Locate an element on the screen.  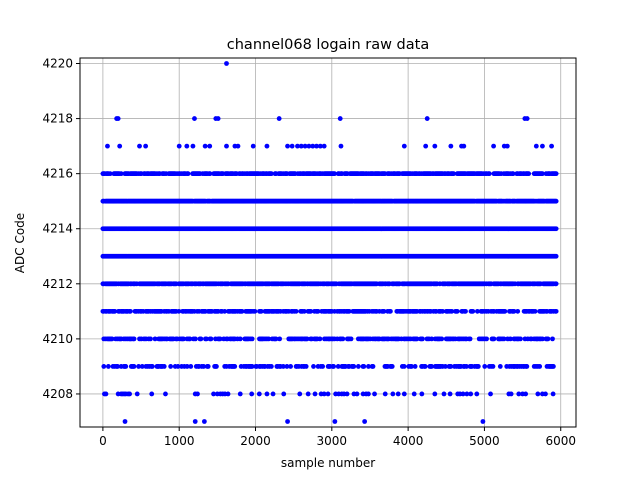
x-tick-label: 4000 is located at coordinates (408, 441).